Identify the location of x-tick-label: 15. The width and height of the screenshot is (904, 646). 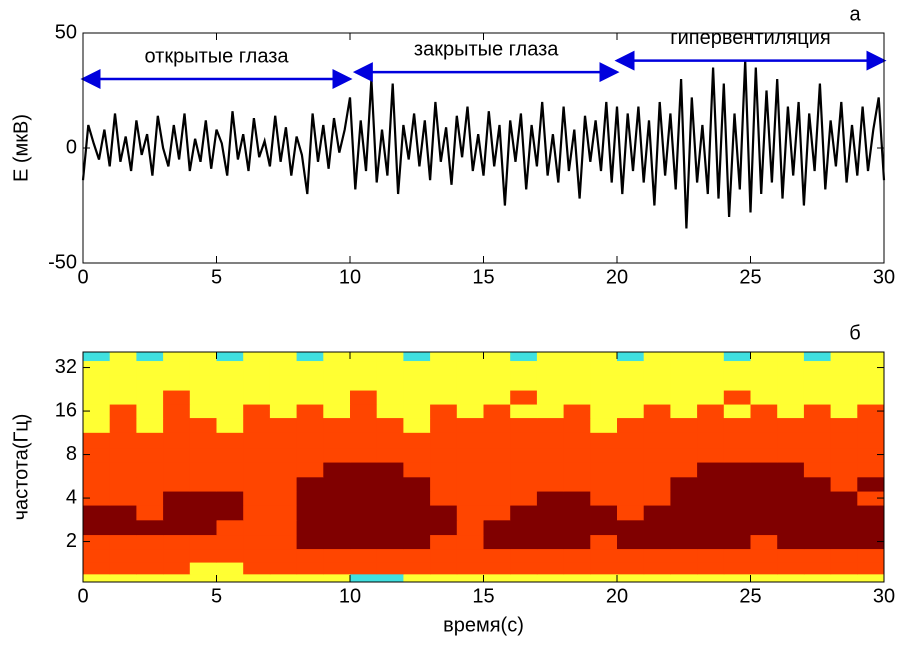
(483, 277).